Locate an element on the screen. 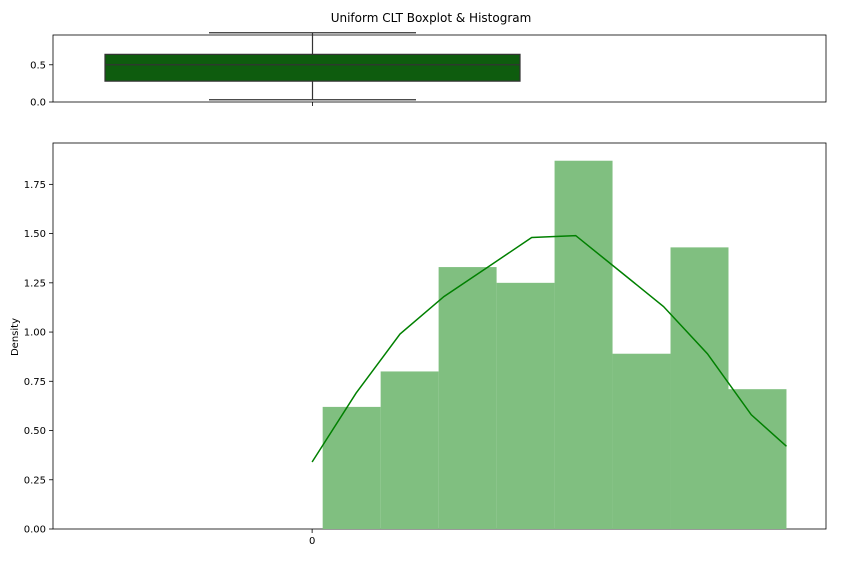  boxplot-panel: 0.0 0.5 is located at coordinates (428, 70).